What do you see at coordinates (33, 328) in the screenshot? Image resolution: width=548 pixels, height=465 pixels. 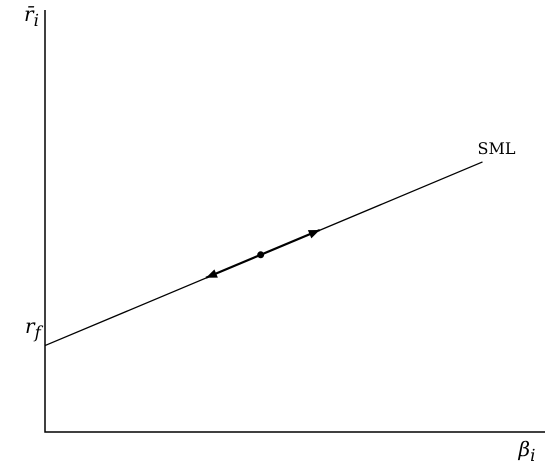 I see `text: r$_{f}$` at bounding box center [33, 328].